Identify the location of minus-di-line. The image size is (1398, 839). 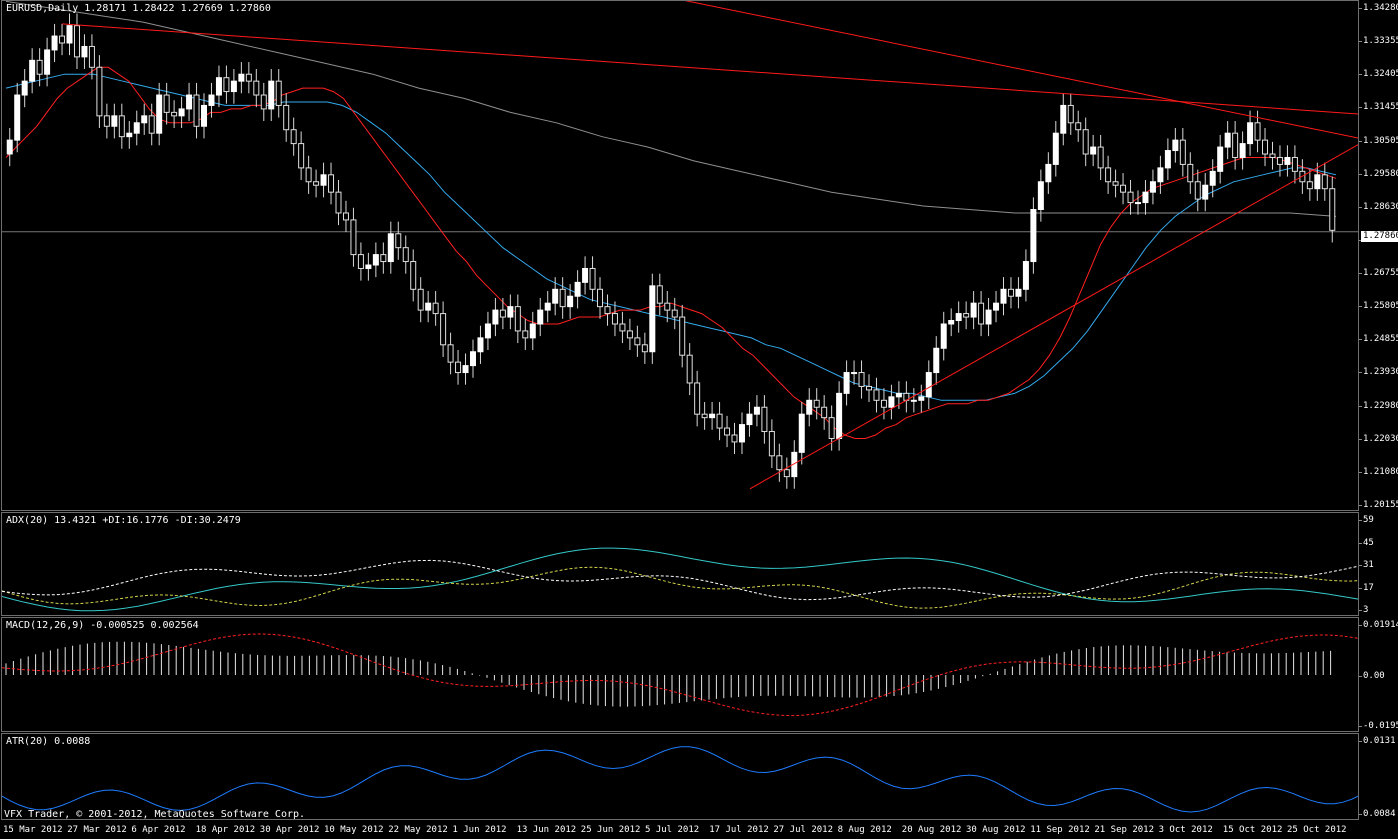
(680, 580).